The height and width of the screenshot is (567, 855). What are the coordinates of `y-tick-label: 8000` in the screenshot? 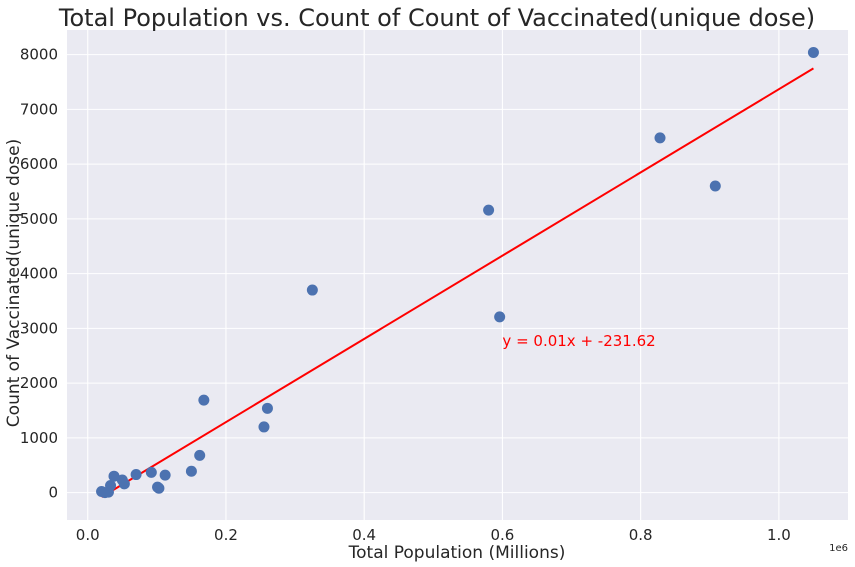 It's located at (39, 55).